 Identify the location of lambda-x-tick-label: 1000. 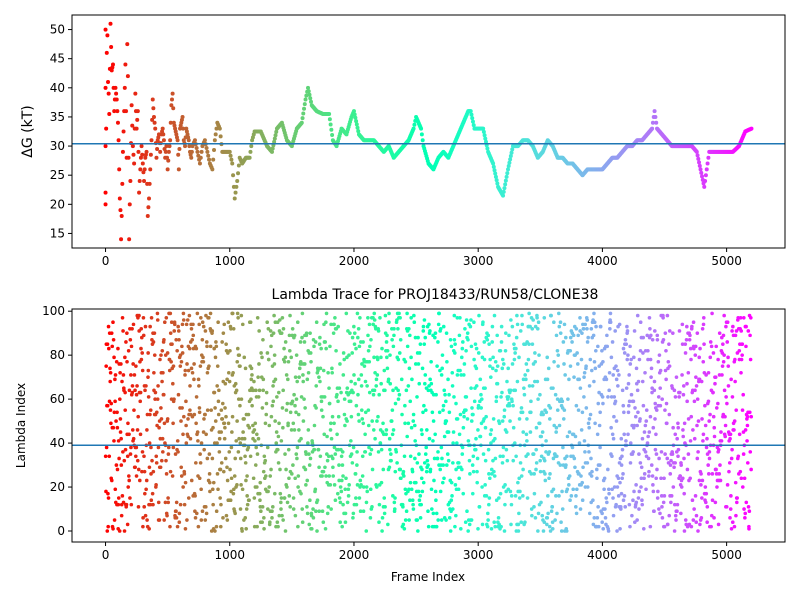
(229, 555).